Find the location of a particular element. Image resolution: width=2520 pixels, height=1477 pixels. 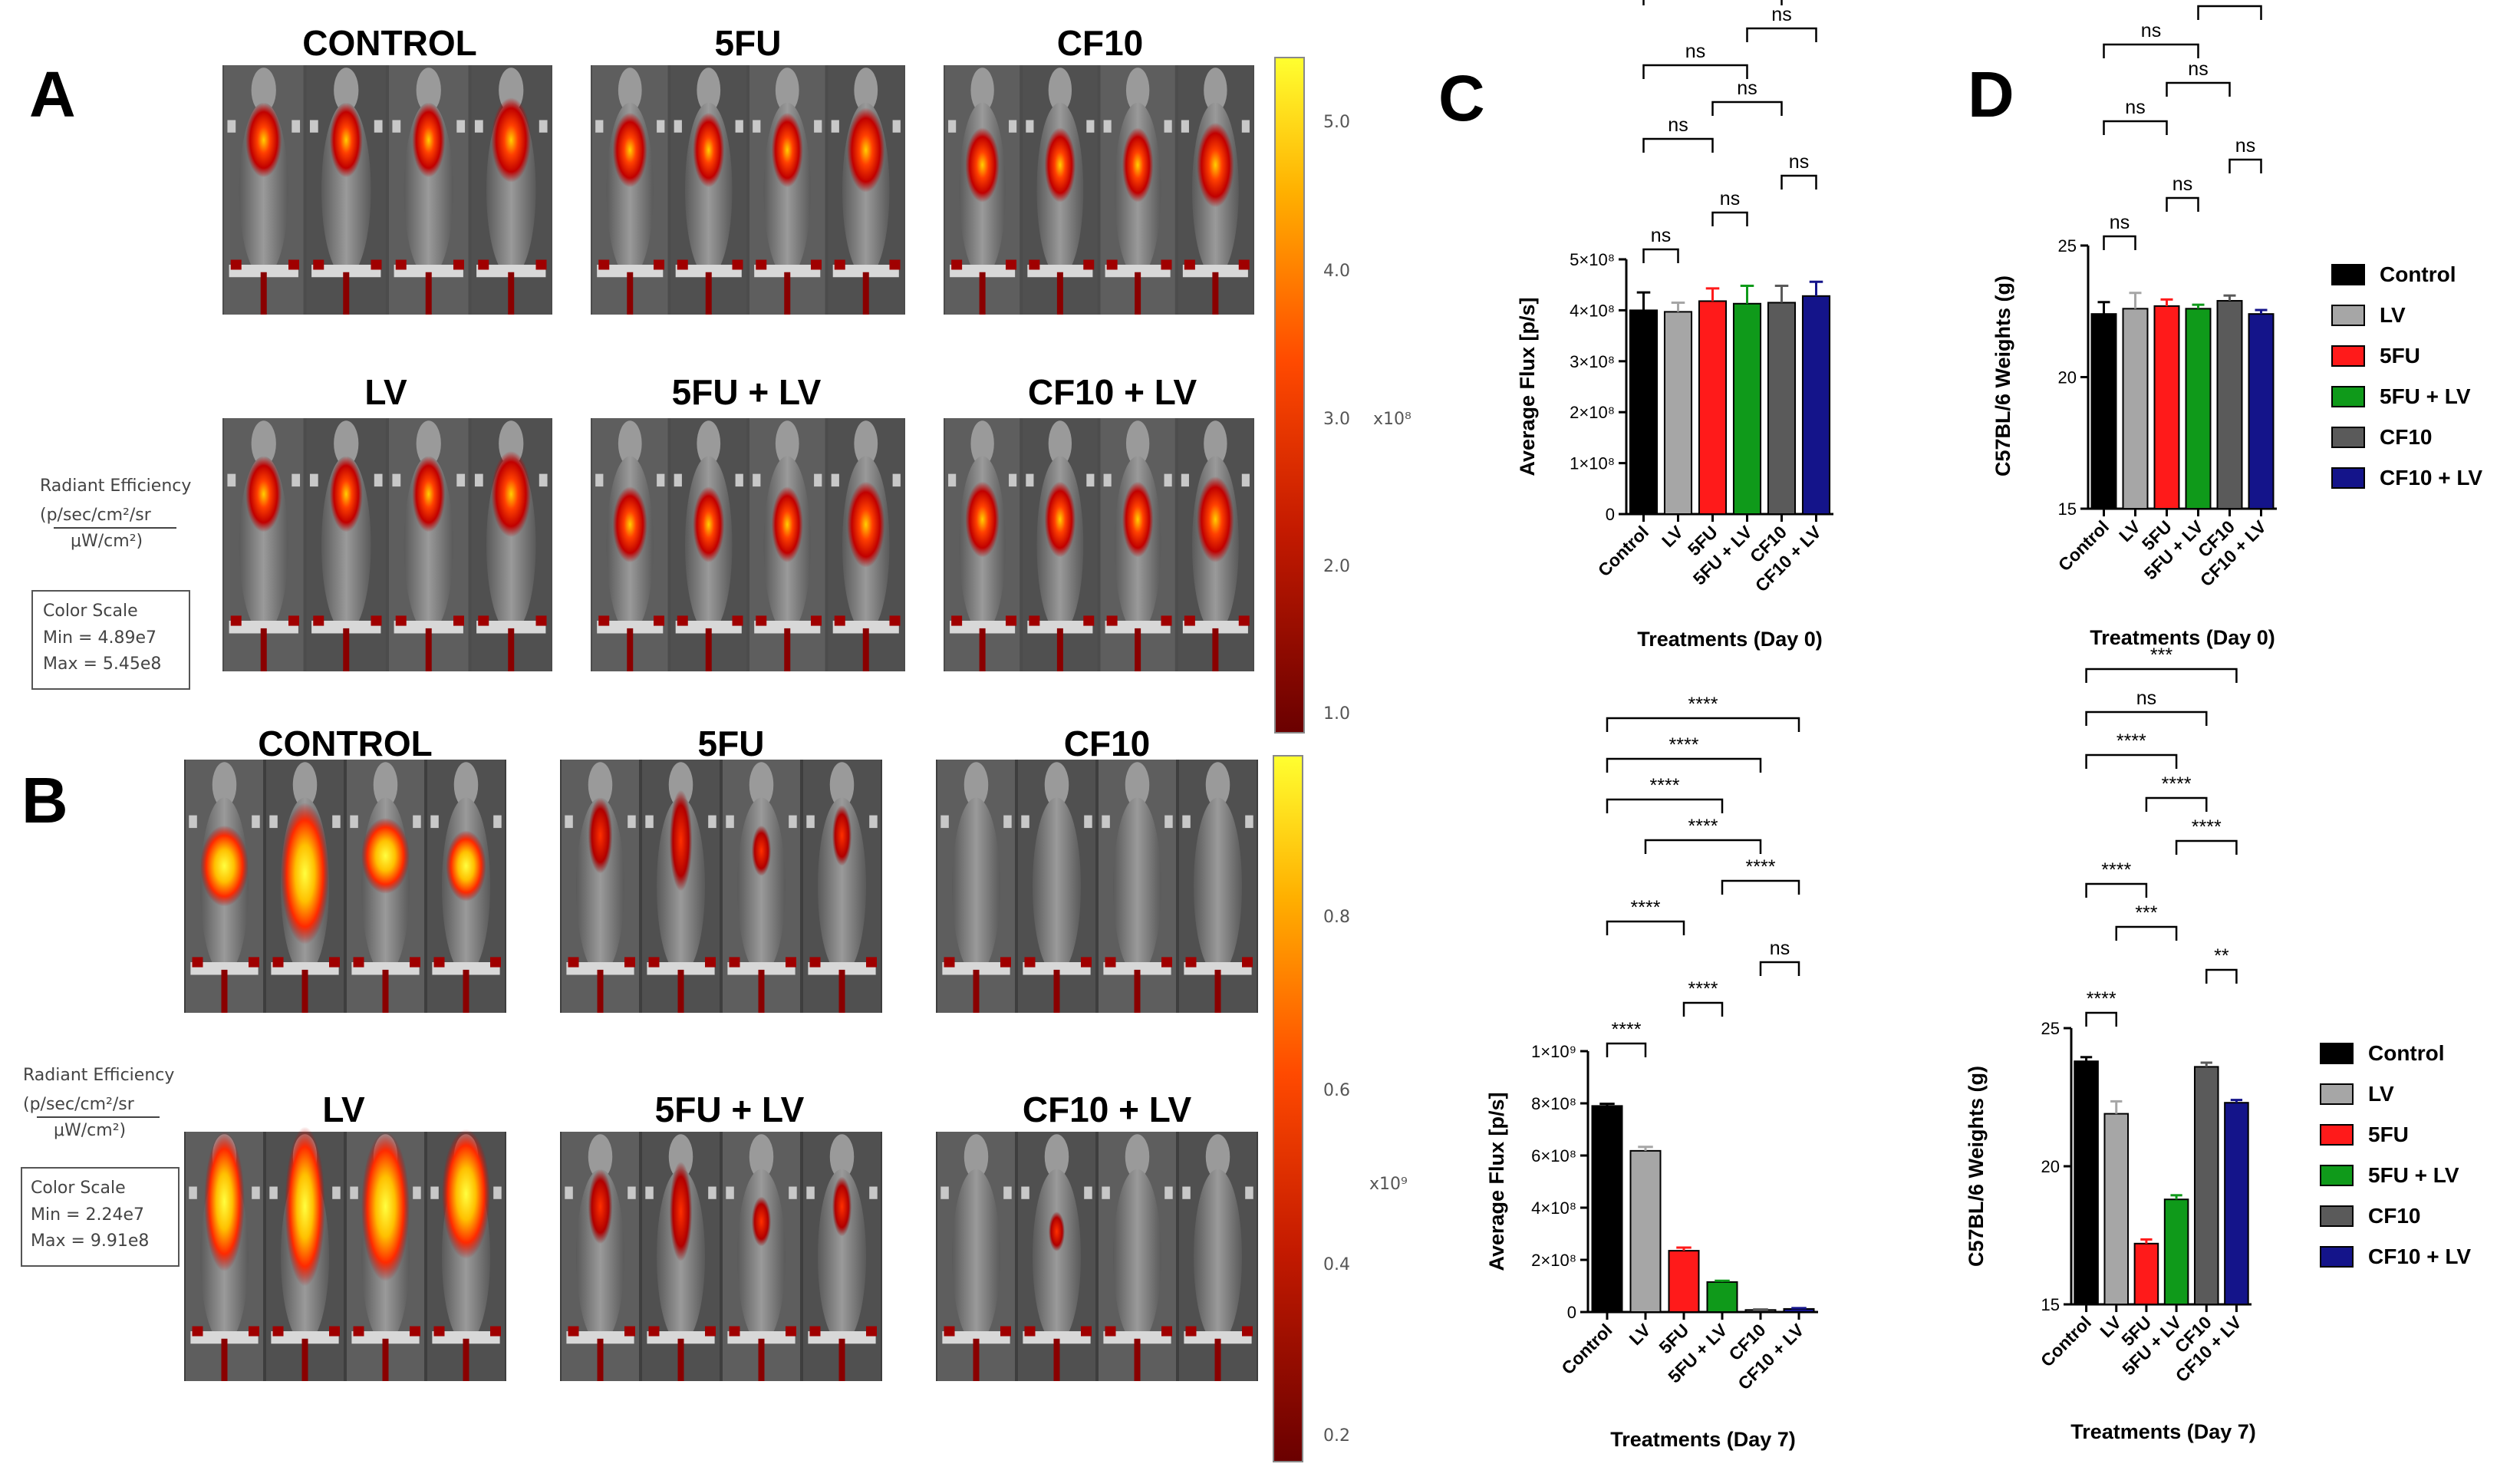

panel-a-image-control is located at coordinates (387, 190).